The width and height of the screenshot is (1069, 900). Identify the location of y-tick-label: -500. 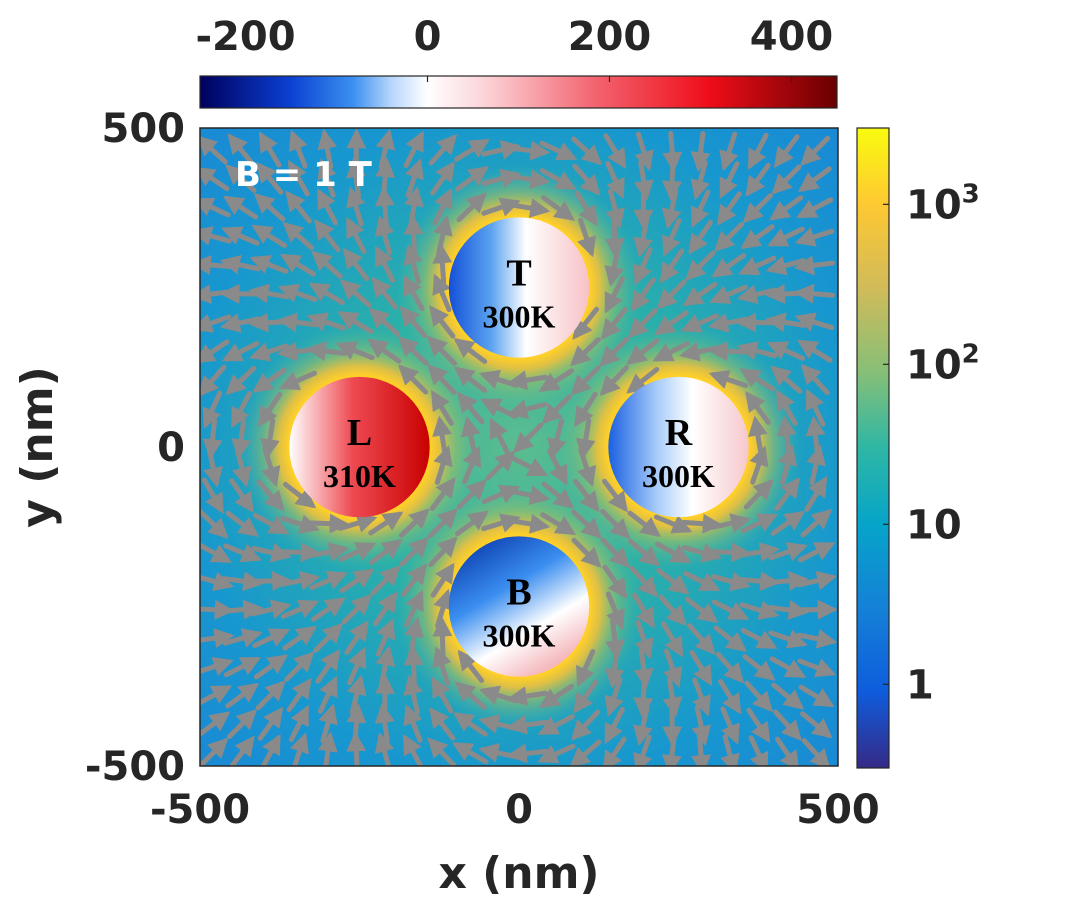
(135, 767).